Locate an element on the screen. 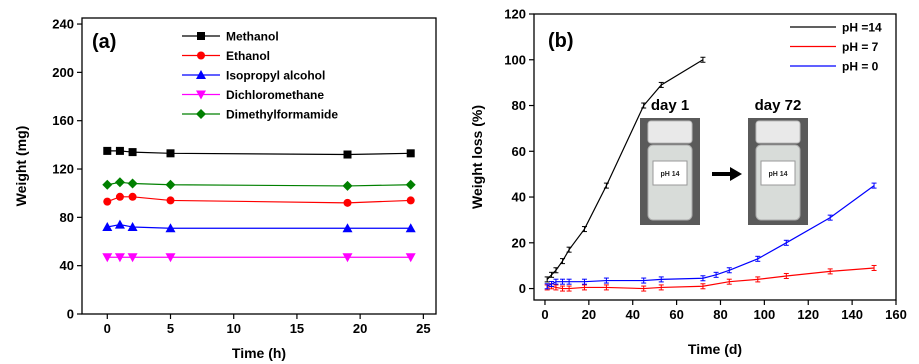  arrow-head is located at coordinates (736, 174).